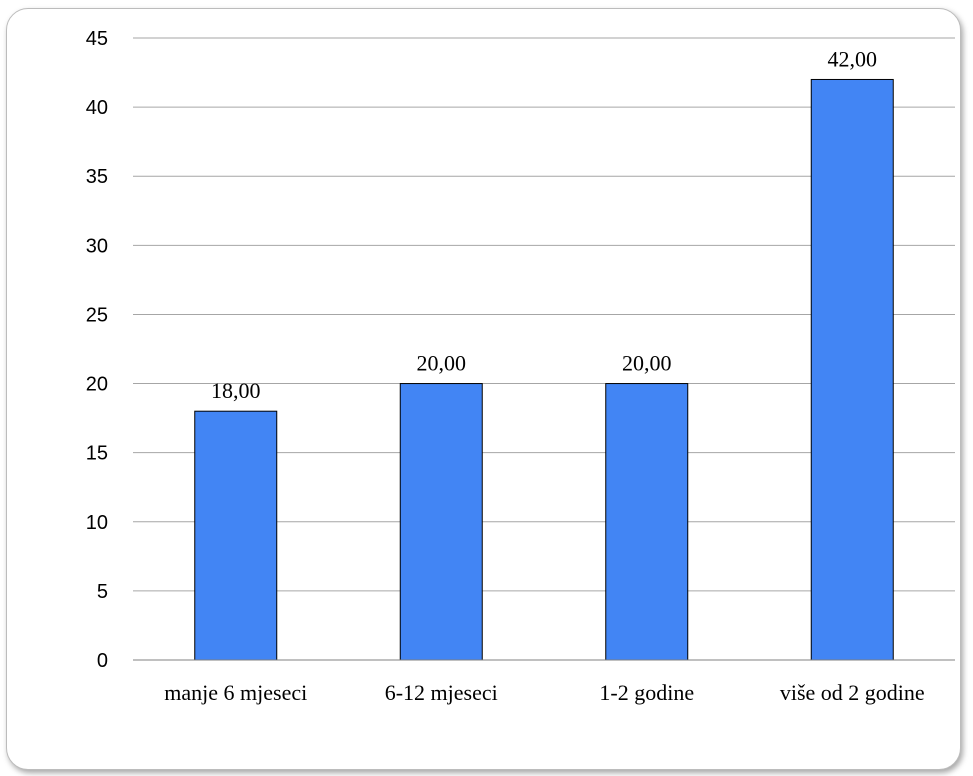  What do you see at coordinates (102, 661) in the screenshot?
I see `y-tick-label: 0` at bounding box center [102, 661].